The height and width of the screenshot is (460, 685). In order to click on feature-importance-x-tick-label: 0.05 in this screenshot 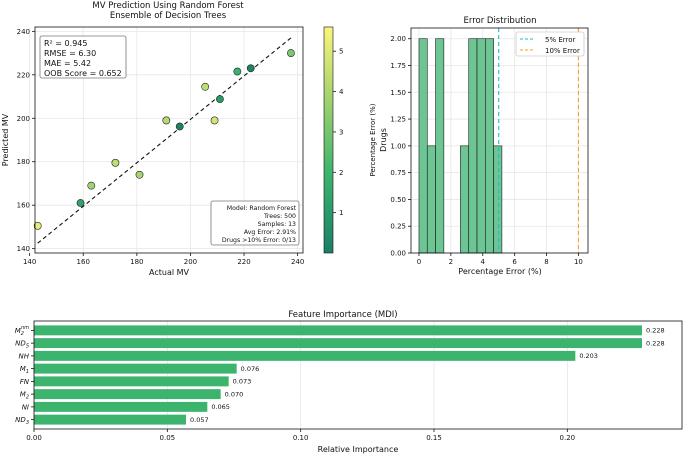, I will do `click(168, 438)`.